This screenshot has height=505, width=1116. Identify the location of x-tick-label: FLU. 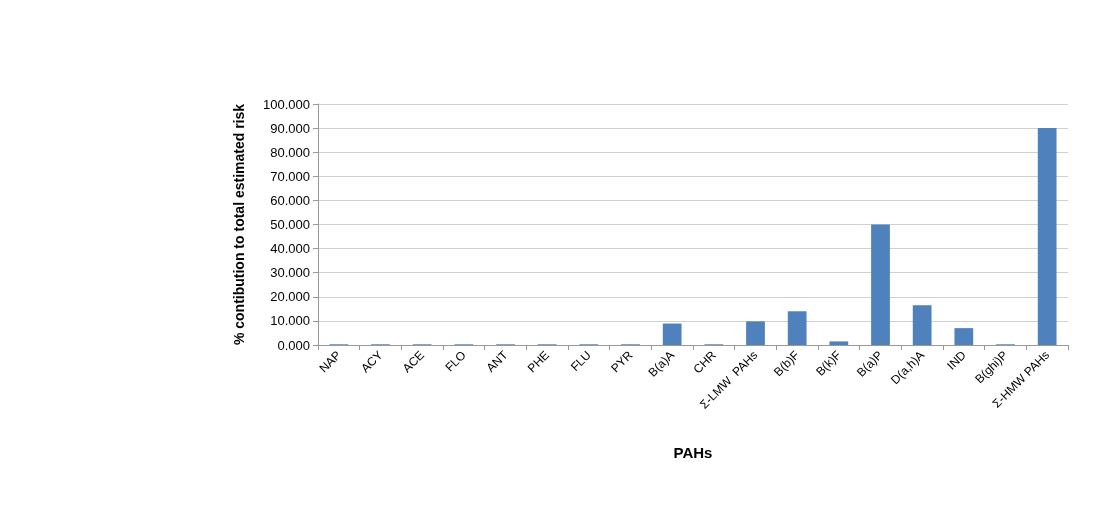
(580, 361).